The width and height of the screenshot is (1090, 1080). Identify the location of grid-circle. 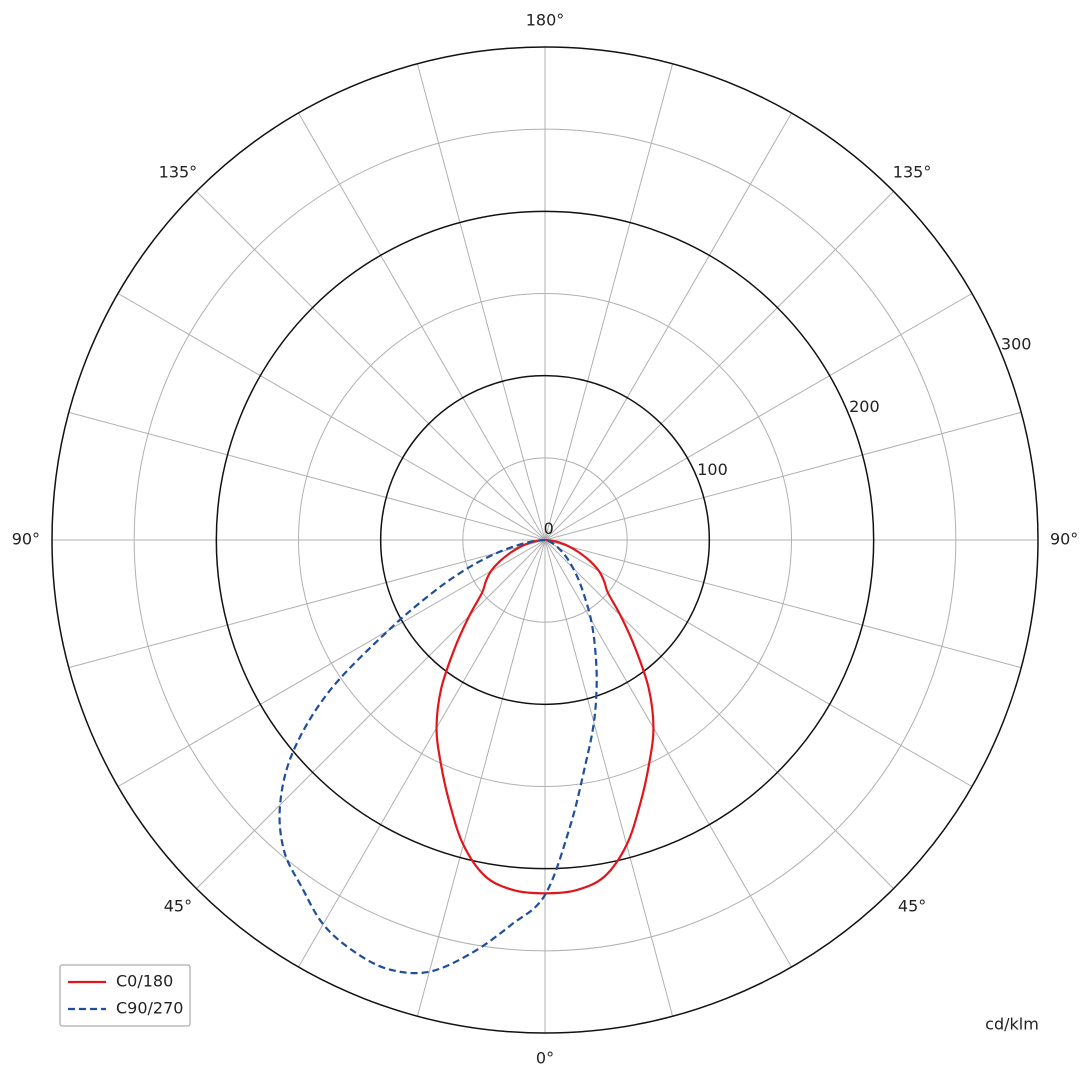
(545, 540).